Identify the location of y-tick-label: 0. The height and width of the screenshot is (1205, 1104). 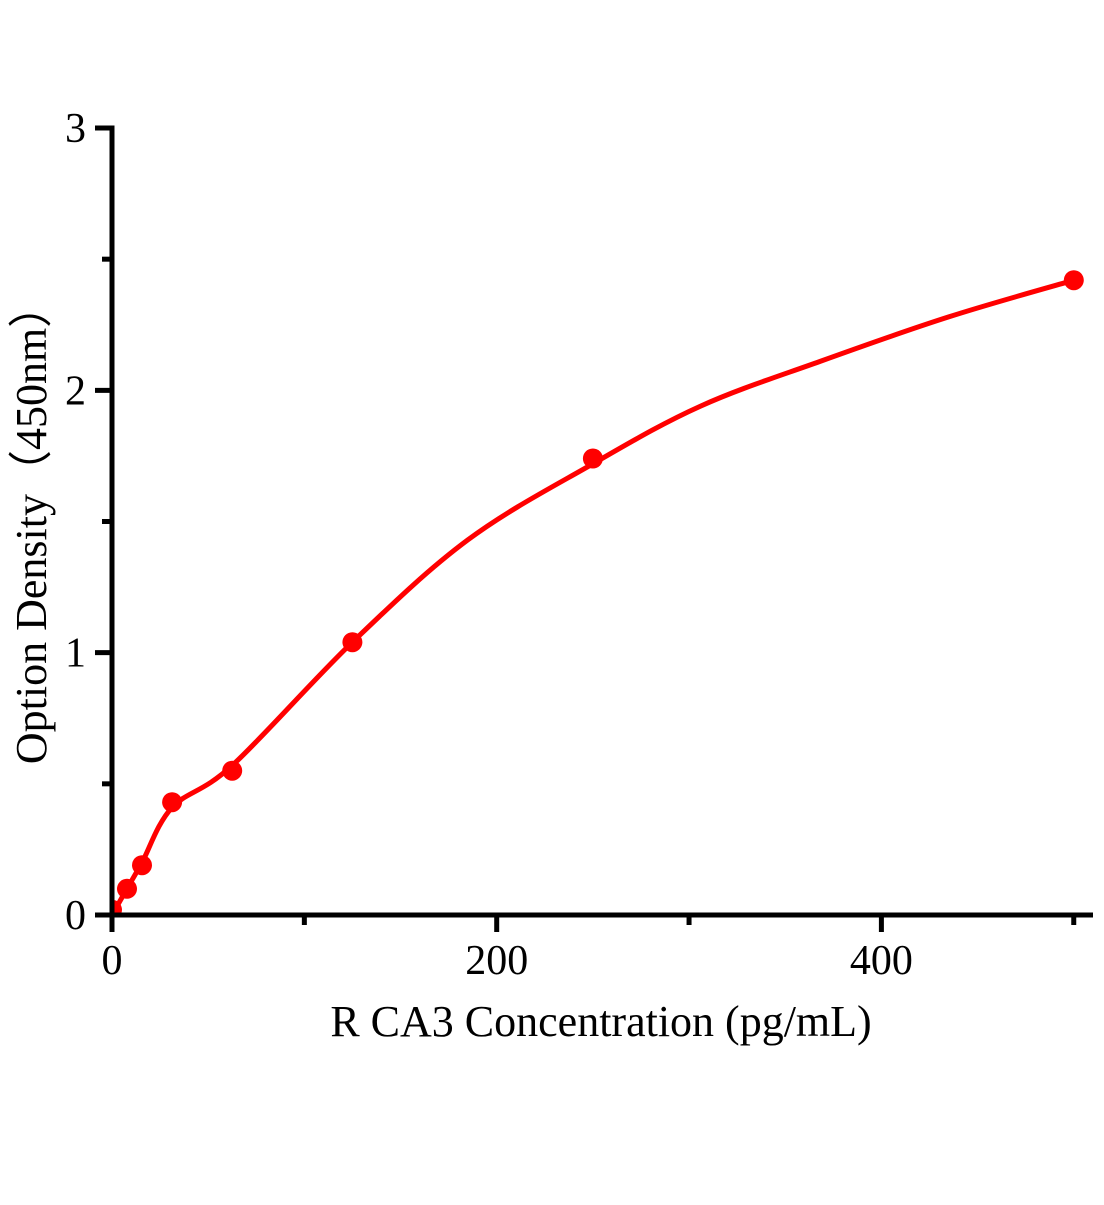
(75, 916).